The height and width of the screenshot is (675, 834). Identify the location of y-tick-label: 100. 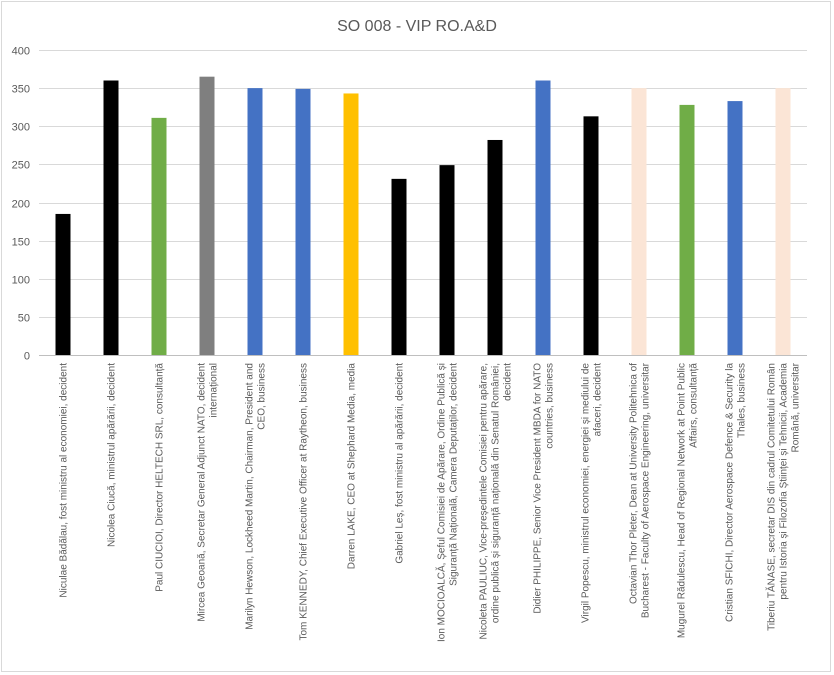
(21, 281).